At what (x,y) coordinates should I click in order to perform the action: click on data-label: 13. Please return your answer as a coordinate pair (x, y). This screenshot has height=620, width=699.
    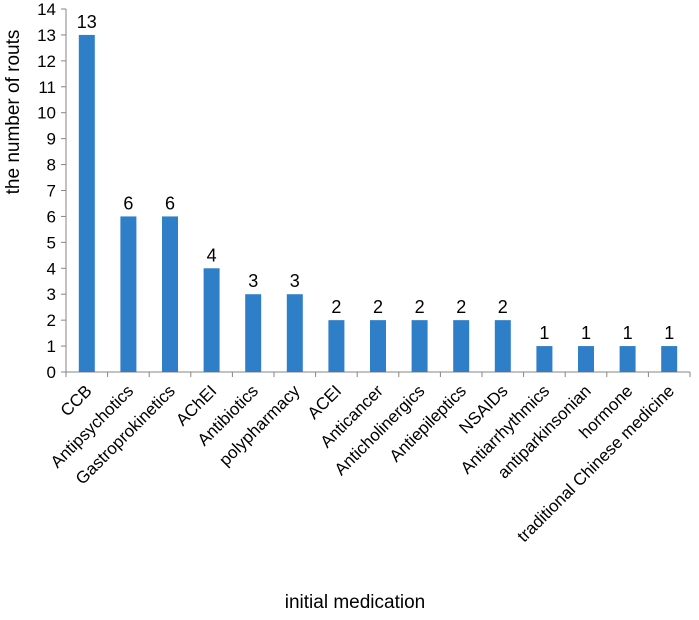
    Looking at the image, I should click on (87, 22).